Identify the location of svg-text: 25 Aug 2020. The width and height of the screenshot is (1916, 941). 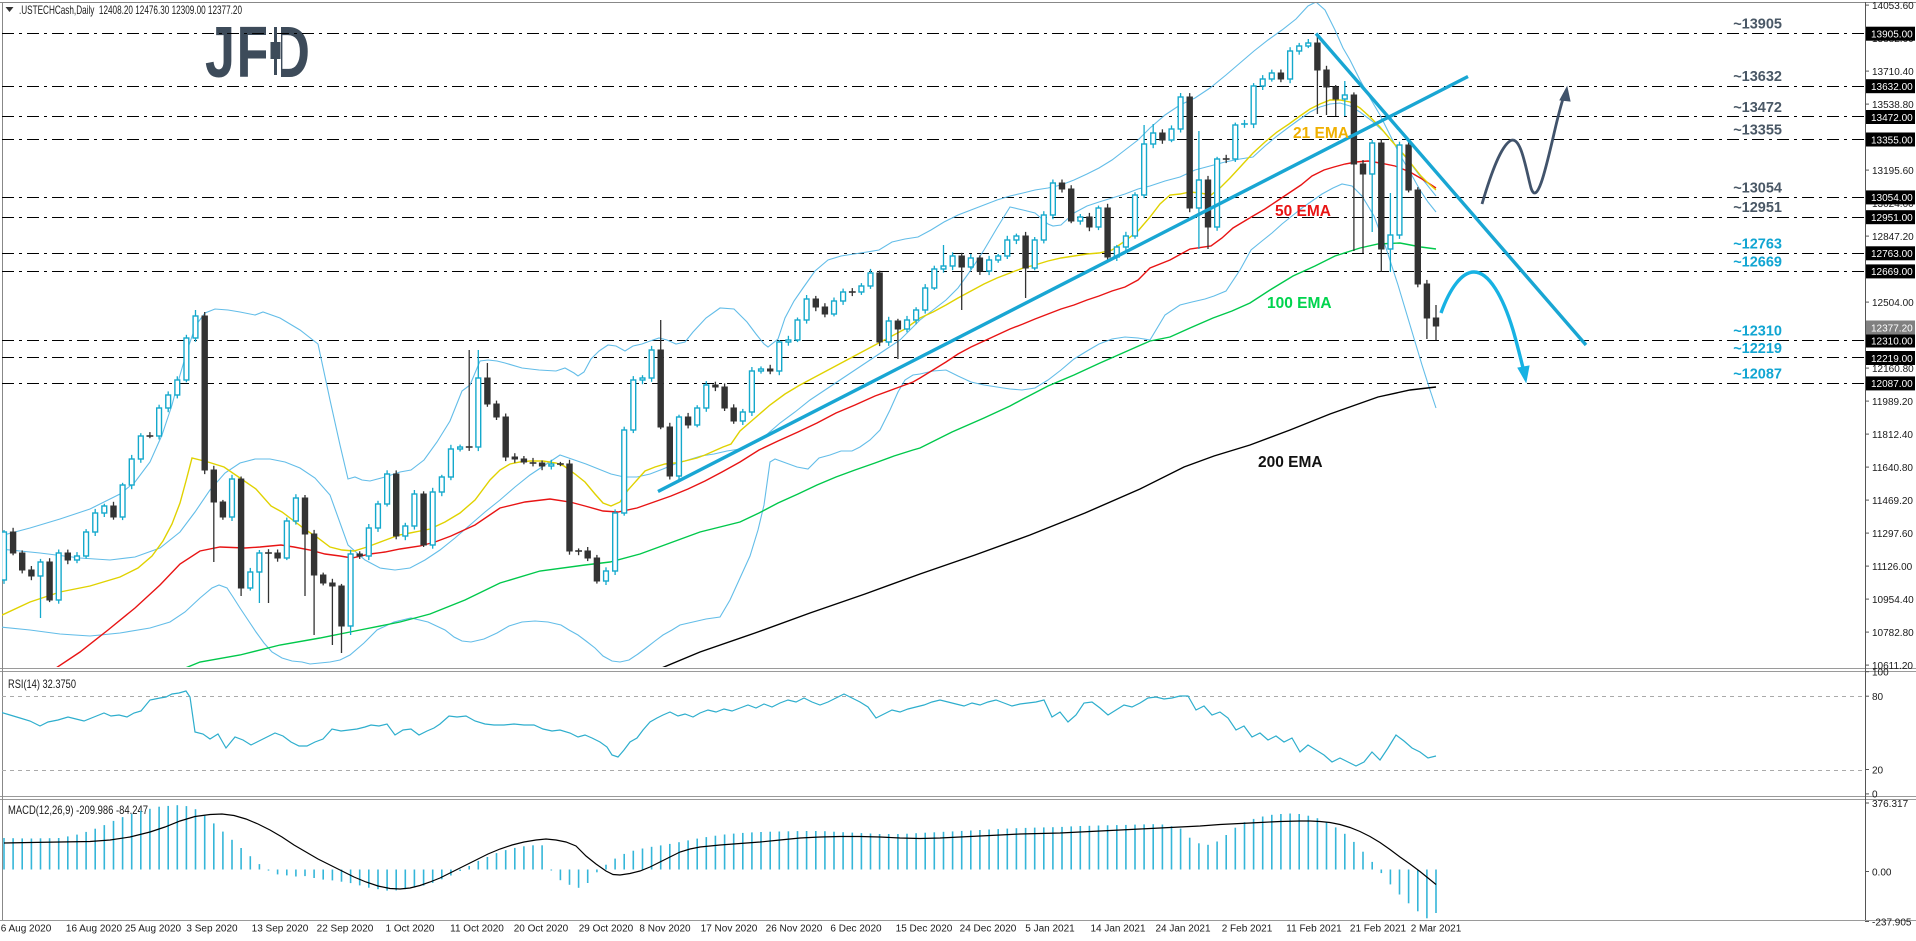
(153, 929).